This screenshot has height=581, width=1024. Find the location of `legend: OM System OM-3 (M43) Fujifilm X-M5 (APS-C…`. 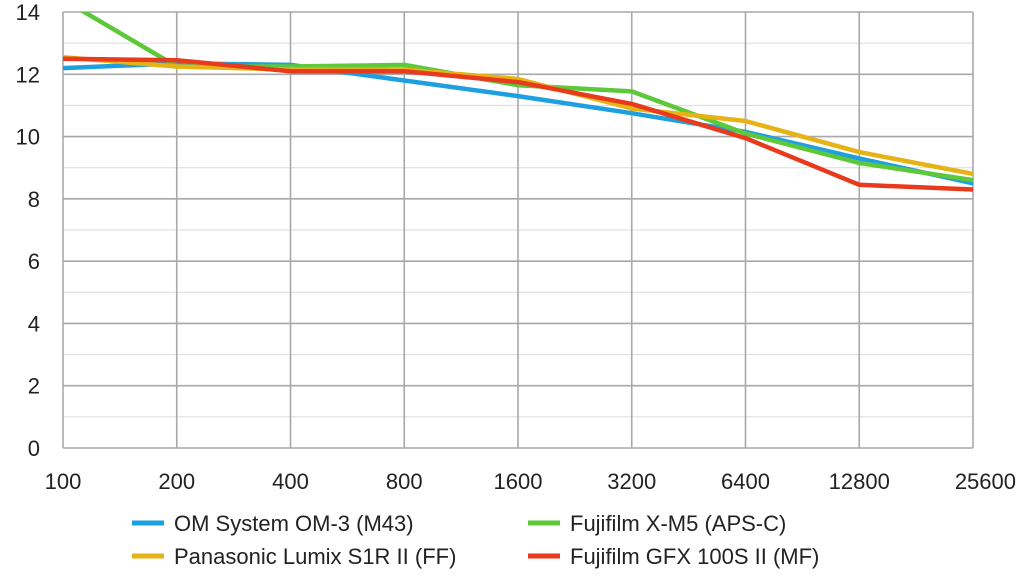

legend: OM System OM-3 (M43) Fujifilm X-M5 (APS-C… is located at coordinates (475, 540).